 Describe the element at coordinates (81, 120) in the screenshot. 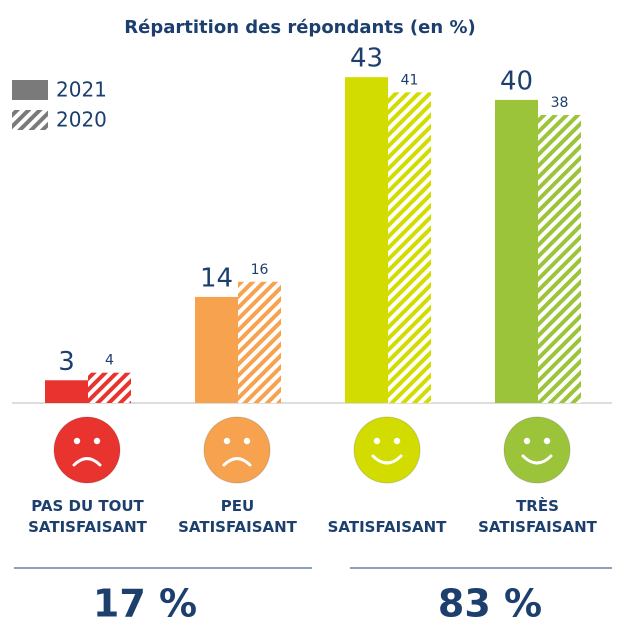

I see `legend-label: 2020` at that location.